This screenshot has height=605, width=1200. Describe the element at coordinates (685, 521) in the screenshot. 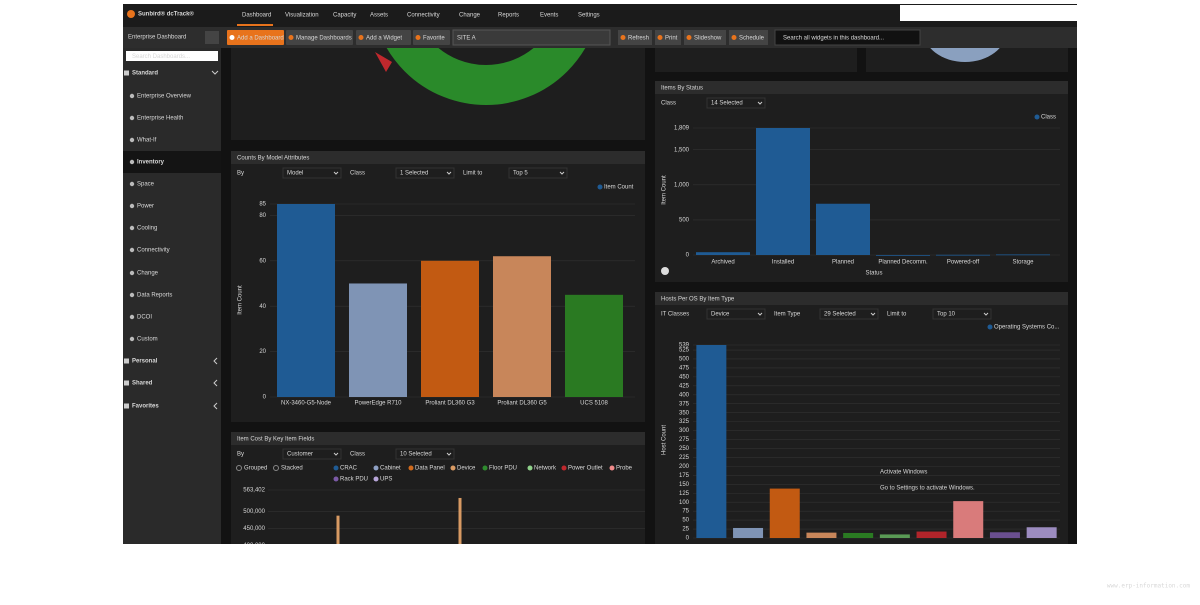

I see `y-tick-label: 50` at that location.